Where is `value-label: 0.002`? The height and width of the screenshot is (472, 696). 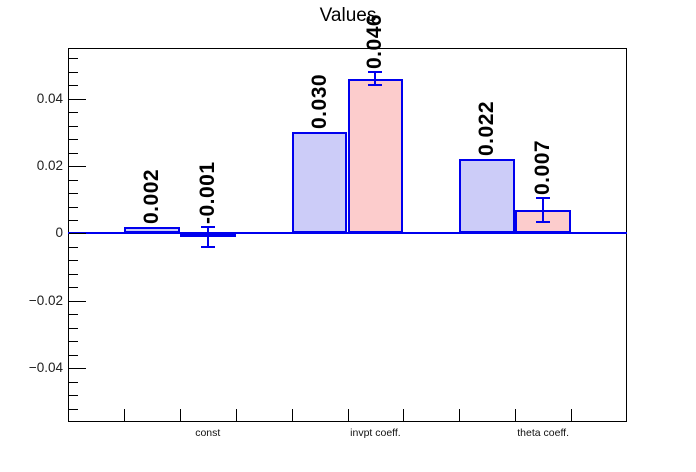 value-label: 0.002 is located at coordinates (151, 196).